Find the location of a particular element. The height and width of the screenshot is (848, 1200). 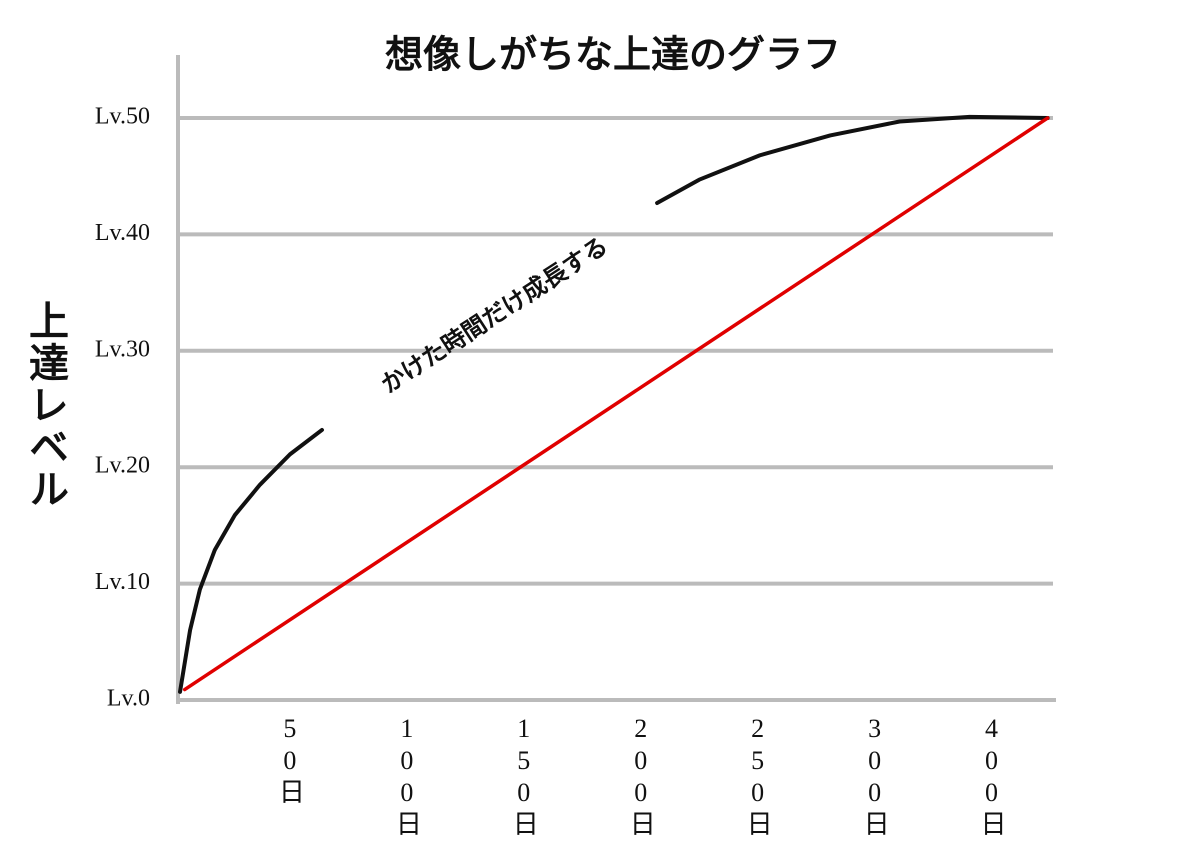

x-tick-label: 150日 is located at coordinates (523, 776).